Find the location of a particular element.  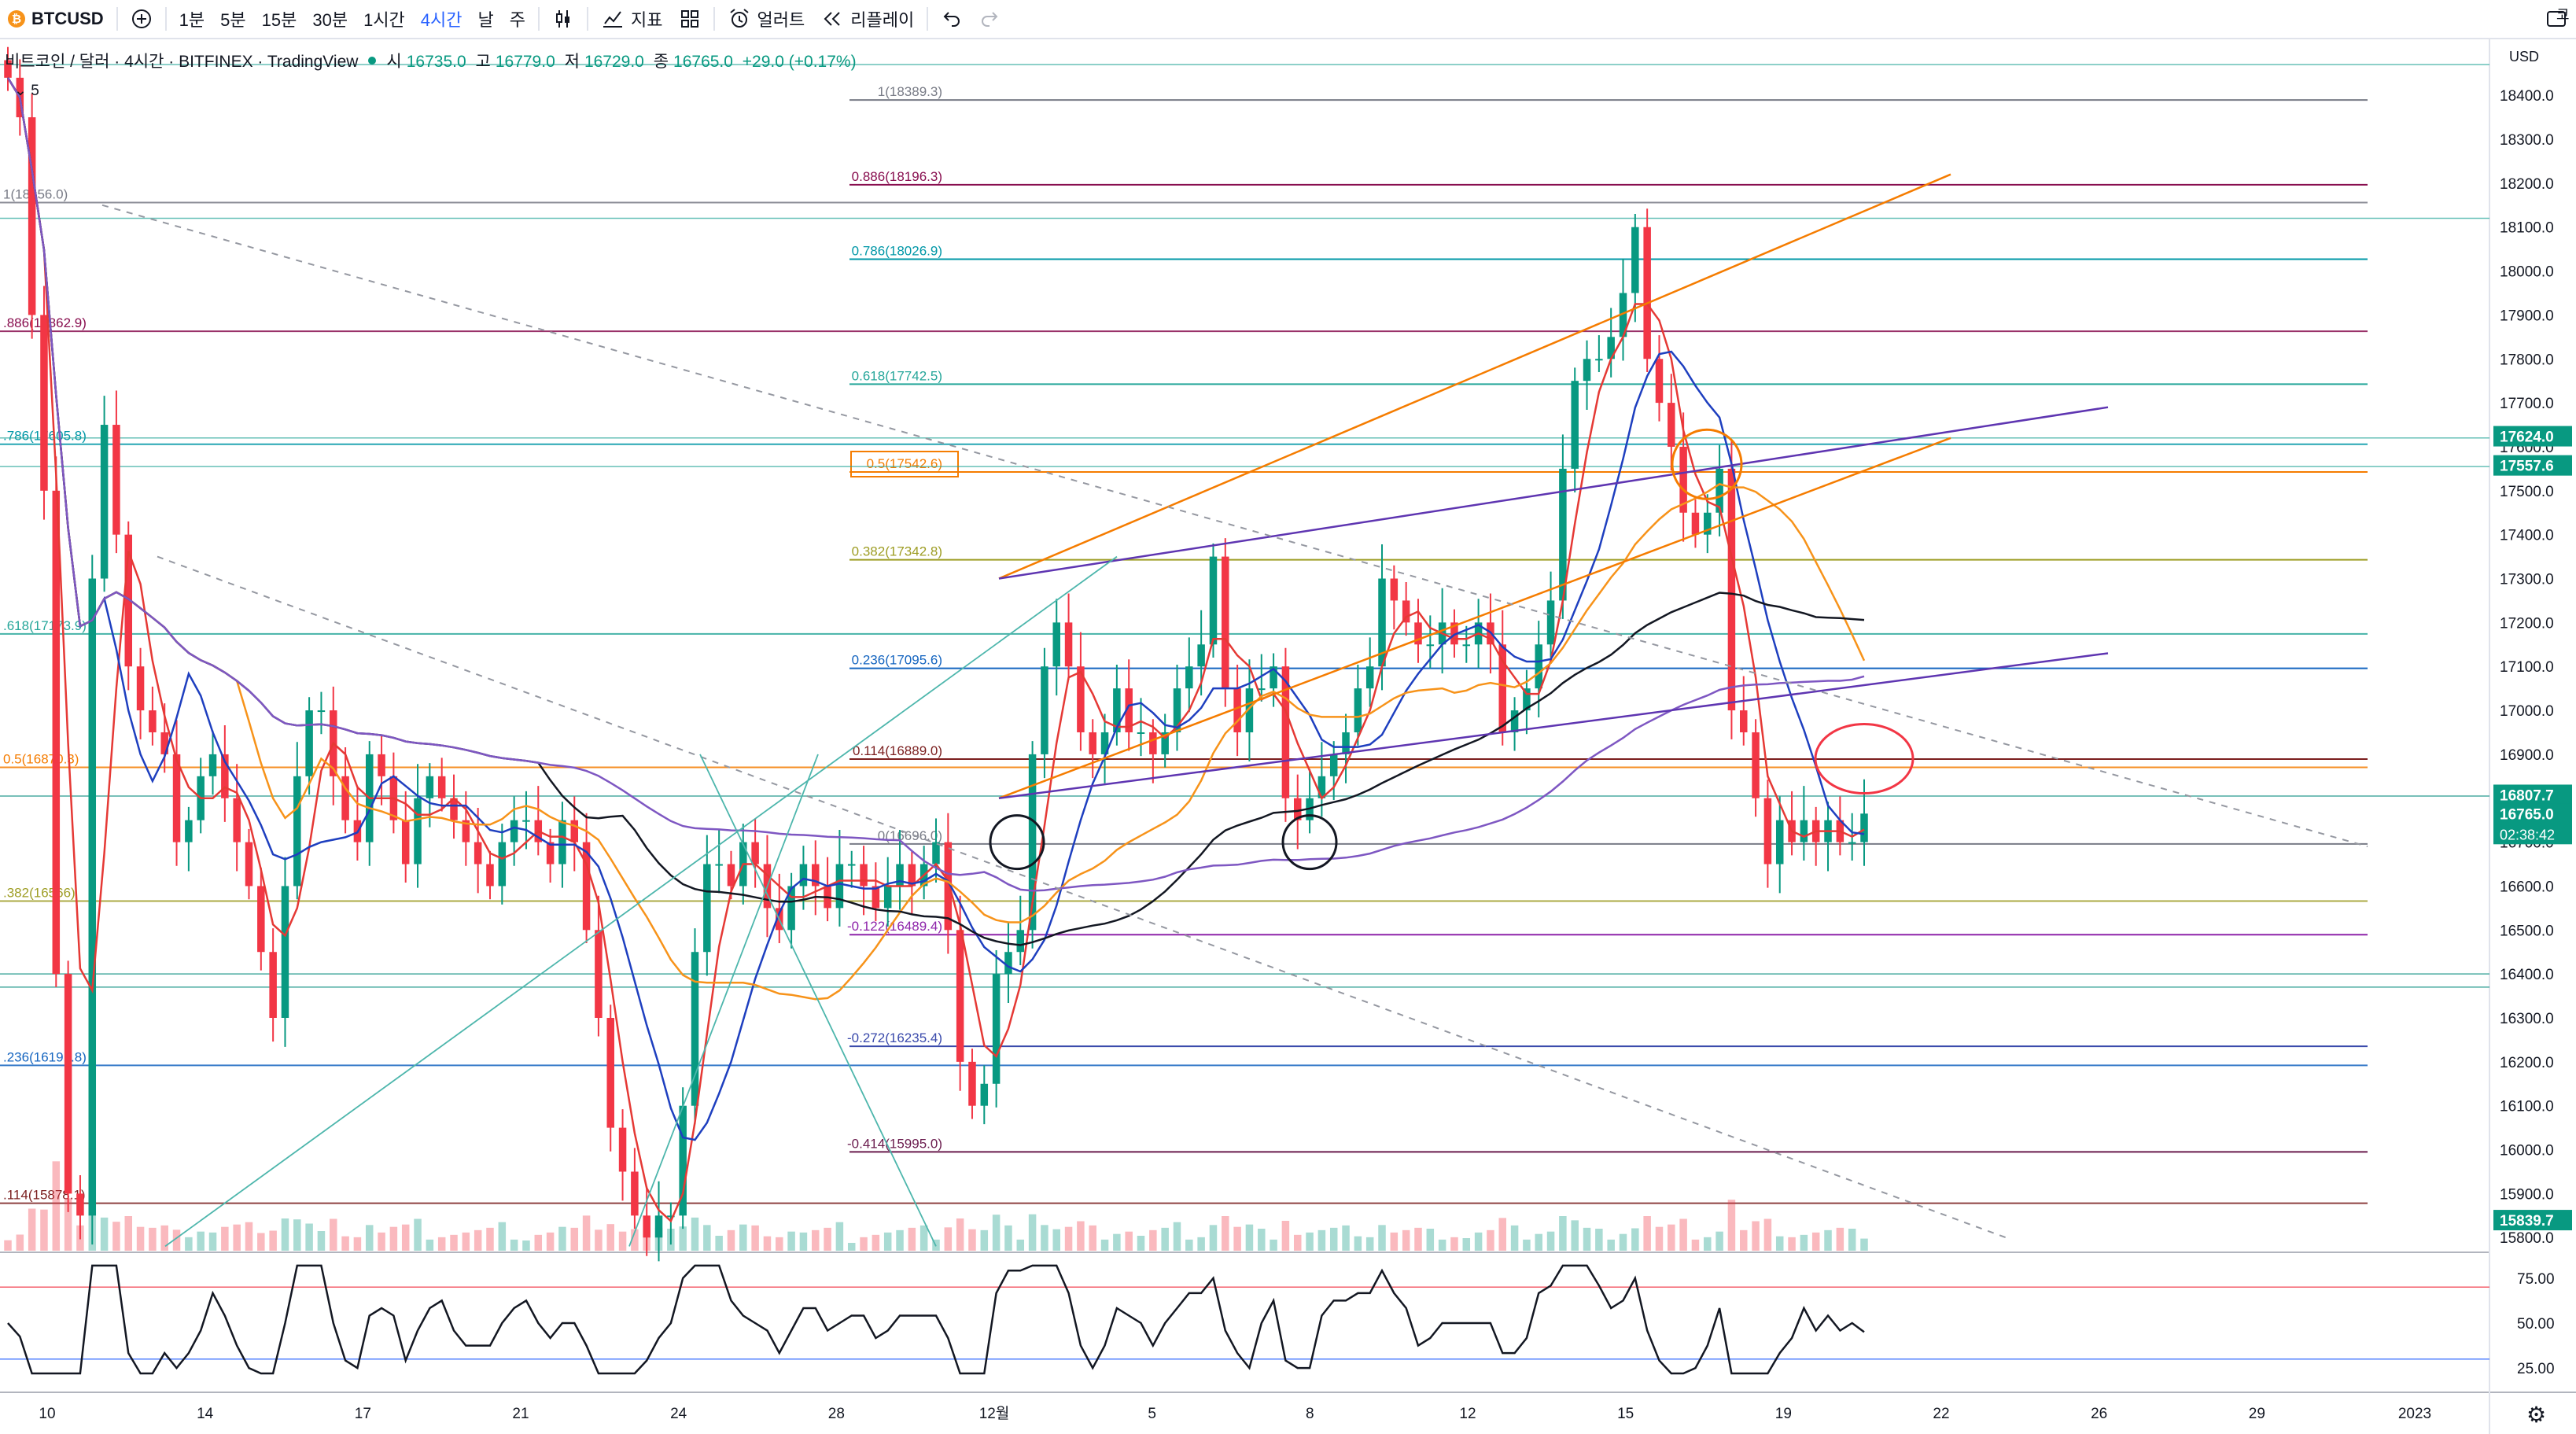

time-tick-label: 26 is located at coordinates (2099, 1414).